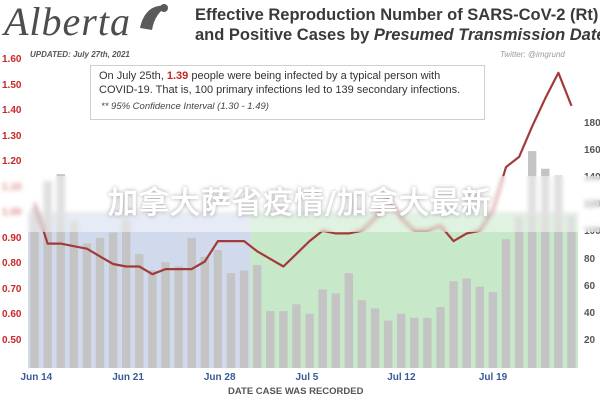  What do you see at coordinates (592, 151) in the screenshot?
I see `right-tick-label: 160` at bounding box center [592, 151].